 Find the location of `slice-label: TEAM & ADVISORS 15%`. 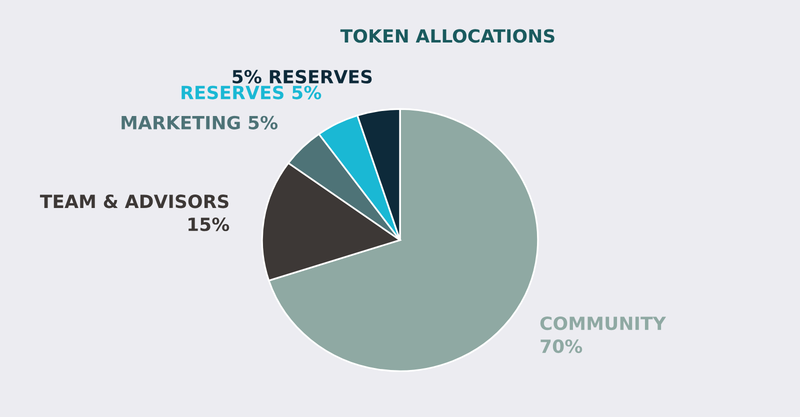

slice-label: TEAM & ADVISORS 15% is located at coordinates (135, 213).